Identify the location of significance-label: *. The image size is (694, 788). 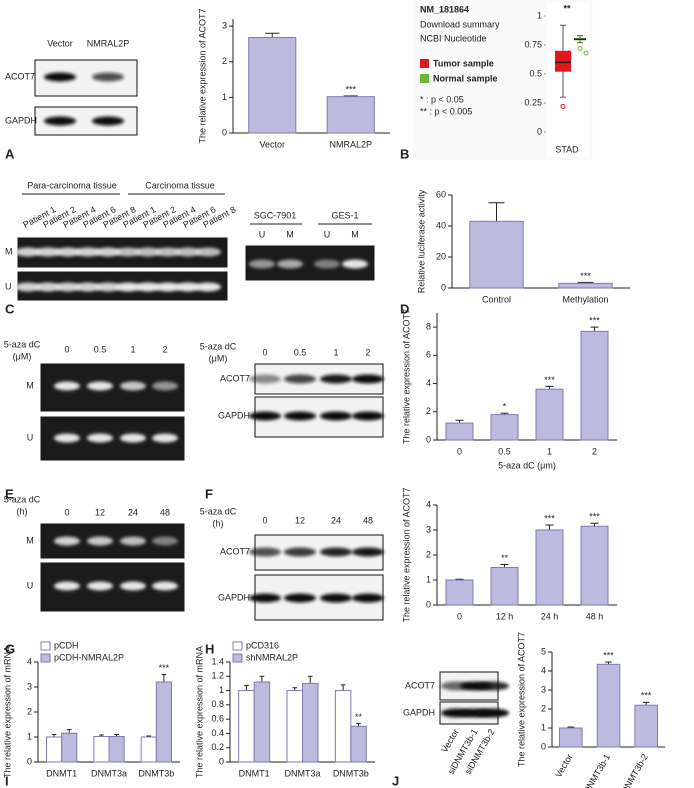
(505, 407).